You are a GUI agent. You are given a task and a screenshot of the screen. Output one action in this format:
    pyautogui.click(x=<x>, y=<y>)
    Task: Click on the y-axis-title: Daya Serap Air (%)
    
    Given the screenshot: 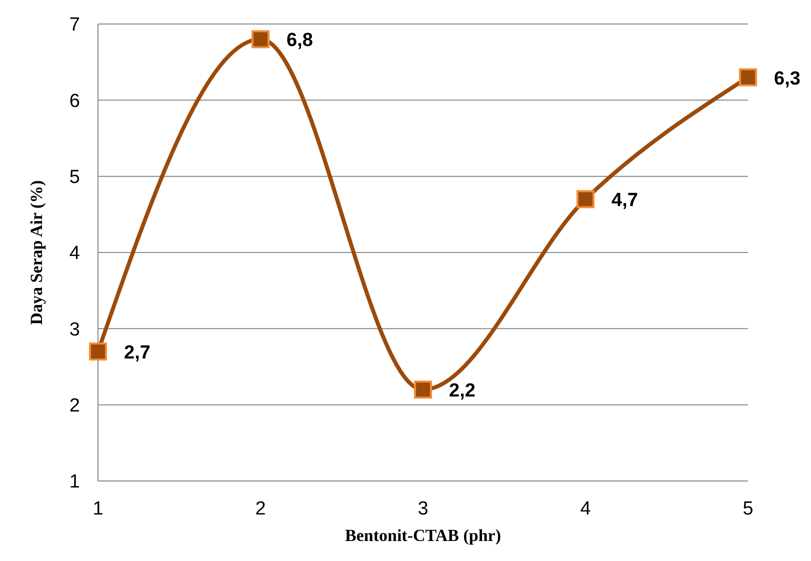 What is the action you would take?
    pyautogui.click(x=36, y=252)
    